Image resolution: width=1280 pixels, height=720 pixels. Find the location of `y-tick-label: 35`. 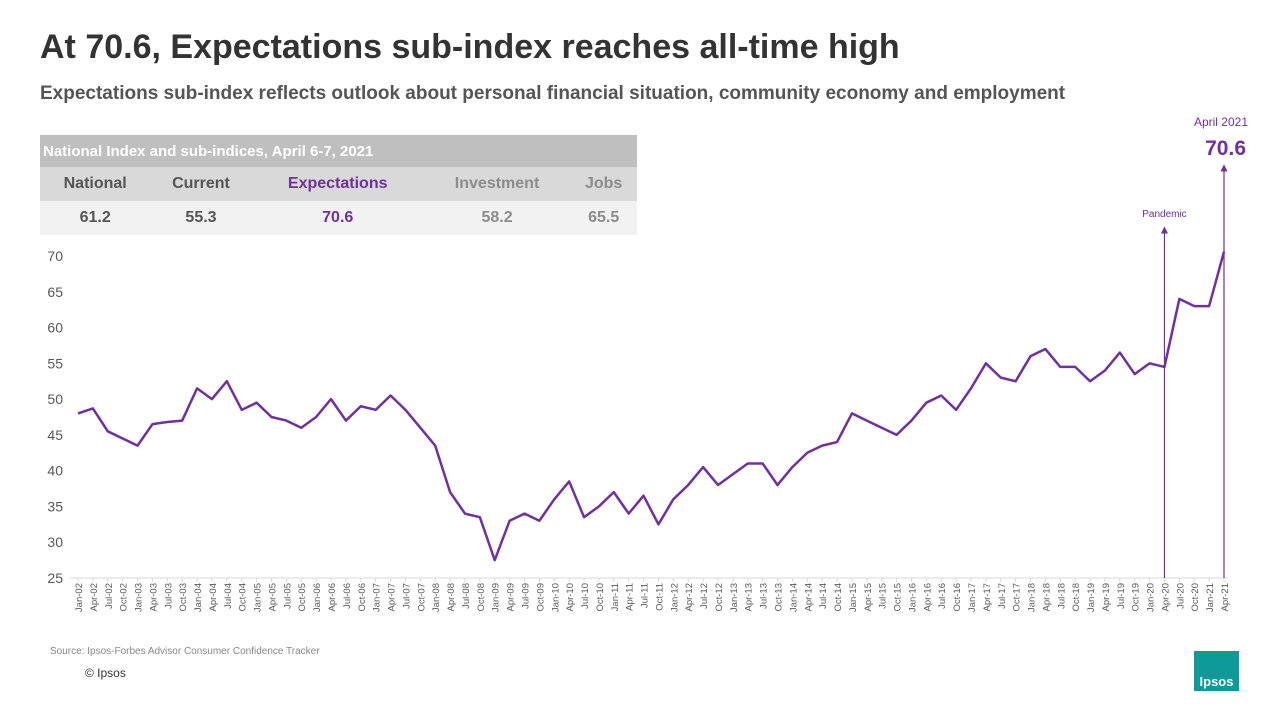

y-tick-label: 35 is located at coordinates (55, 506).